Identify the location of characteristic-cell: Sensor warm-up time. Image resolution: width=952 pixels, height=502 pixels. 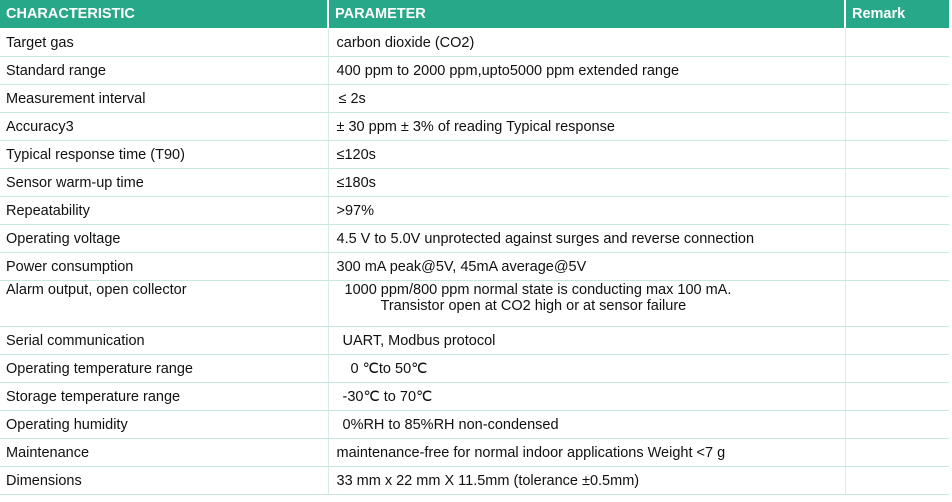
(164, 182).